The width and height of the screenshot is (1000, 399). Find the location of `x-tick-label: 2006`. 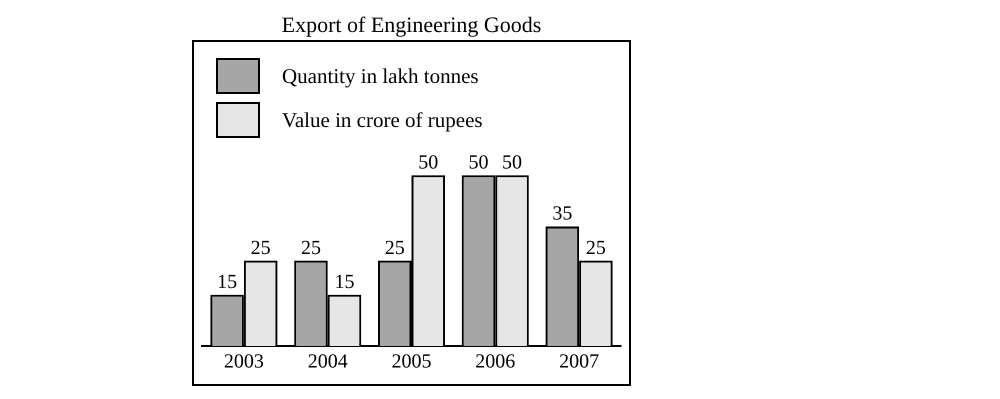

x-tick-label: 2006 is located at coordinates (495, 361).